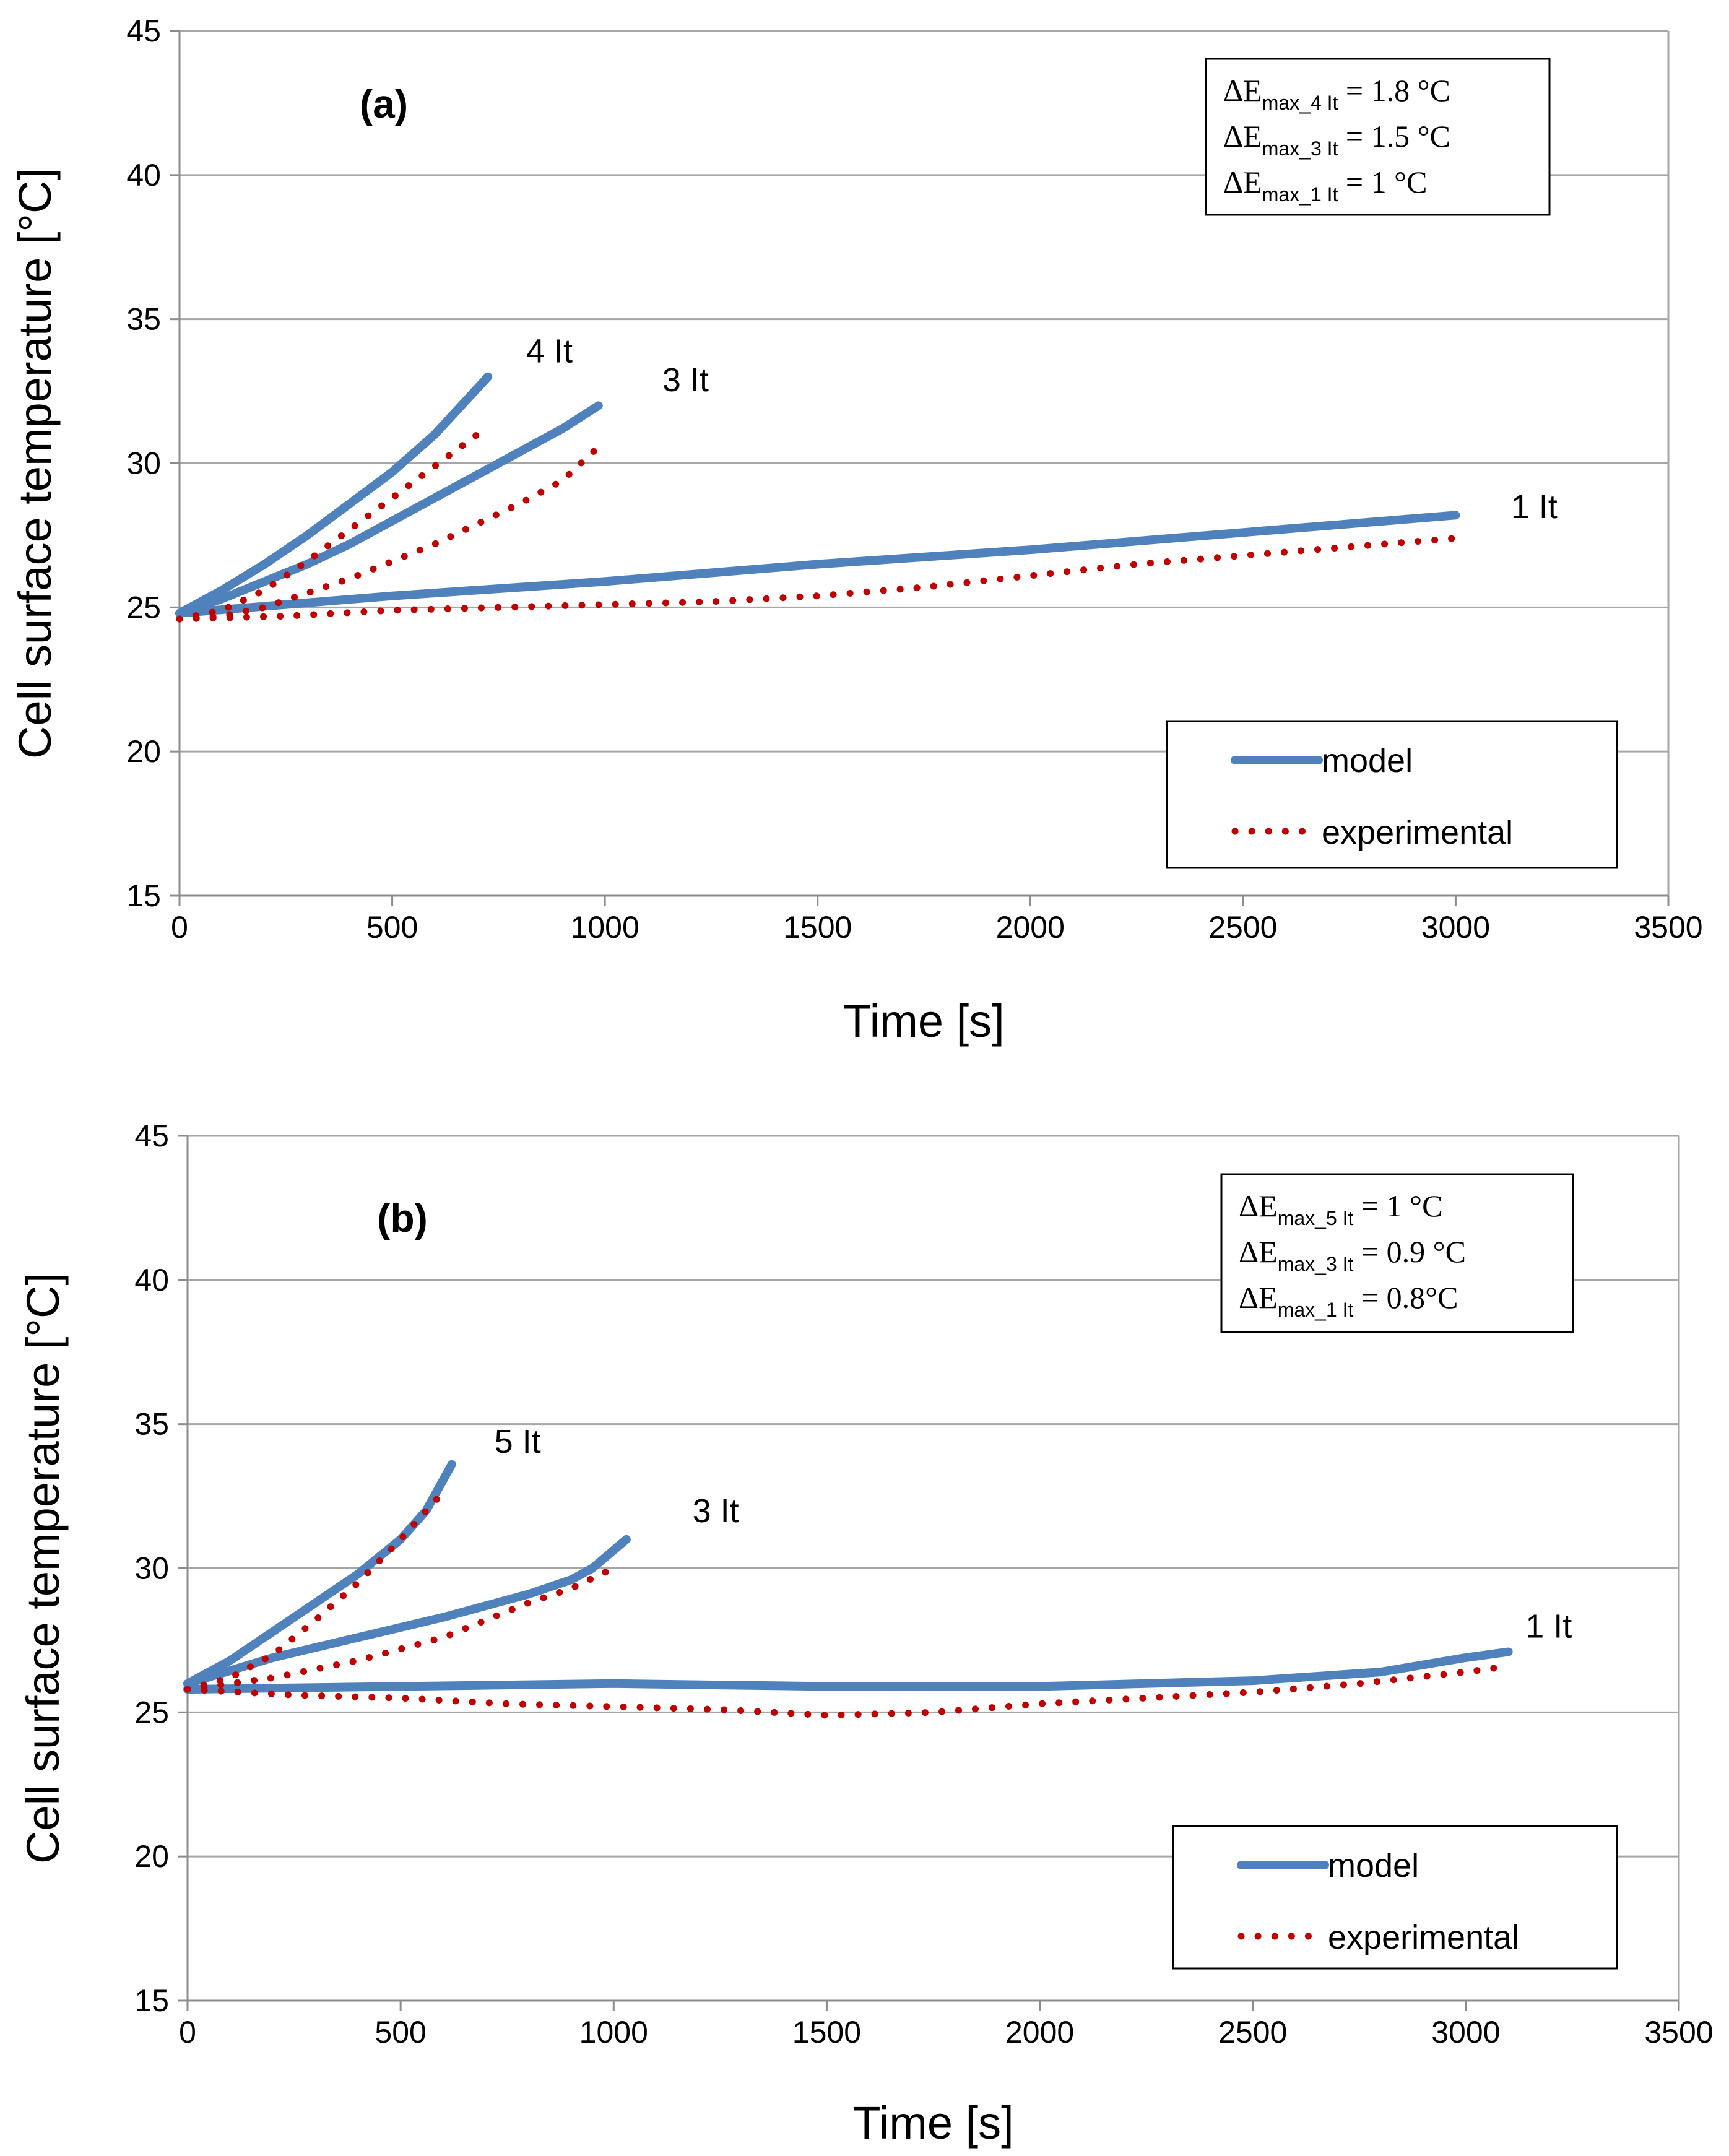 This screenshot has height=2156, width=1729. What do you see at coordinates (549, 352) in the screenshot?
I see `curve-label: 4 It` at bounding box center [549, 352].